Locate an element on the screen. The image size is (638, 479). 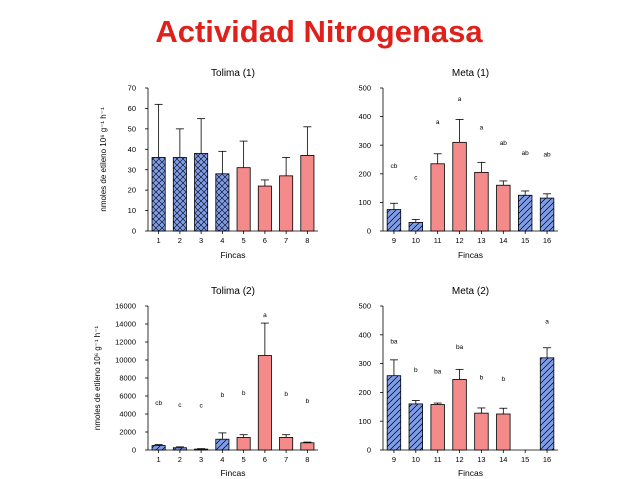
x-tick-label: 6 is located at coordinates (265, 240).